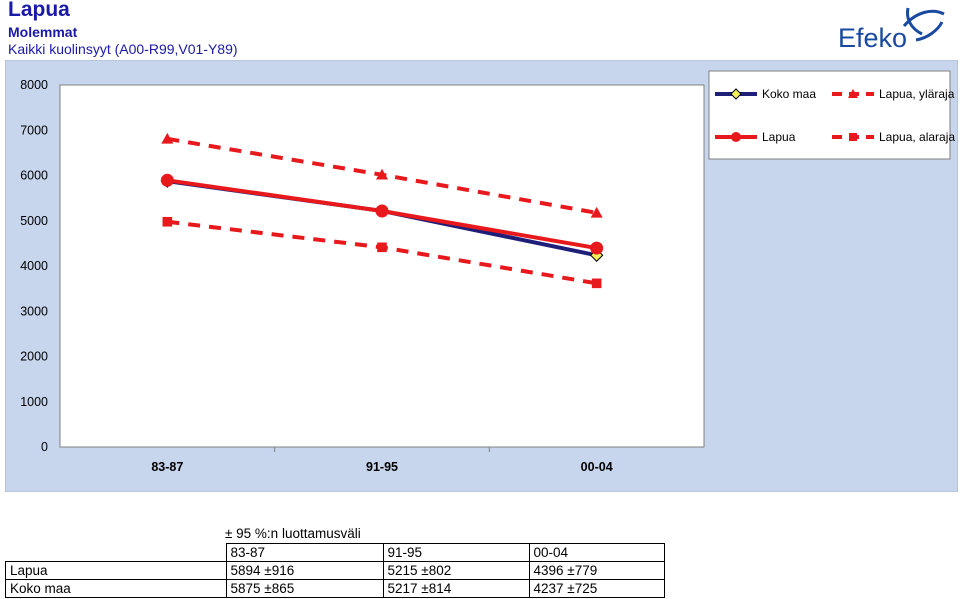  Describe the element at coordinates (123, 49) in the screenshot. I see `page-description: Kaikki kuolinsyyt (A00-R99,V01-Y89)` at that location.